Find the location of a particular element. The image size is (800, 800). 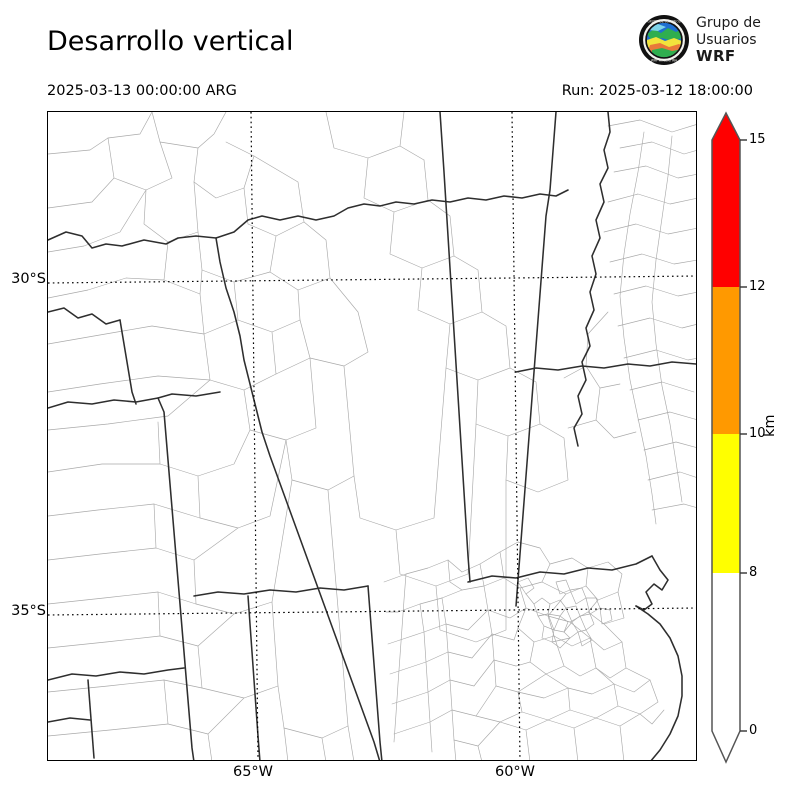

colorbar-tick-12: 12 is located at coordinates (757, 286).